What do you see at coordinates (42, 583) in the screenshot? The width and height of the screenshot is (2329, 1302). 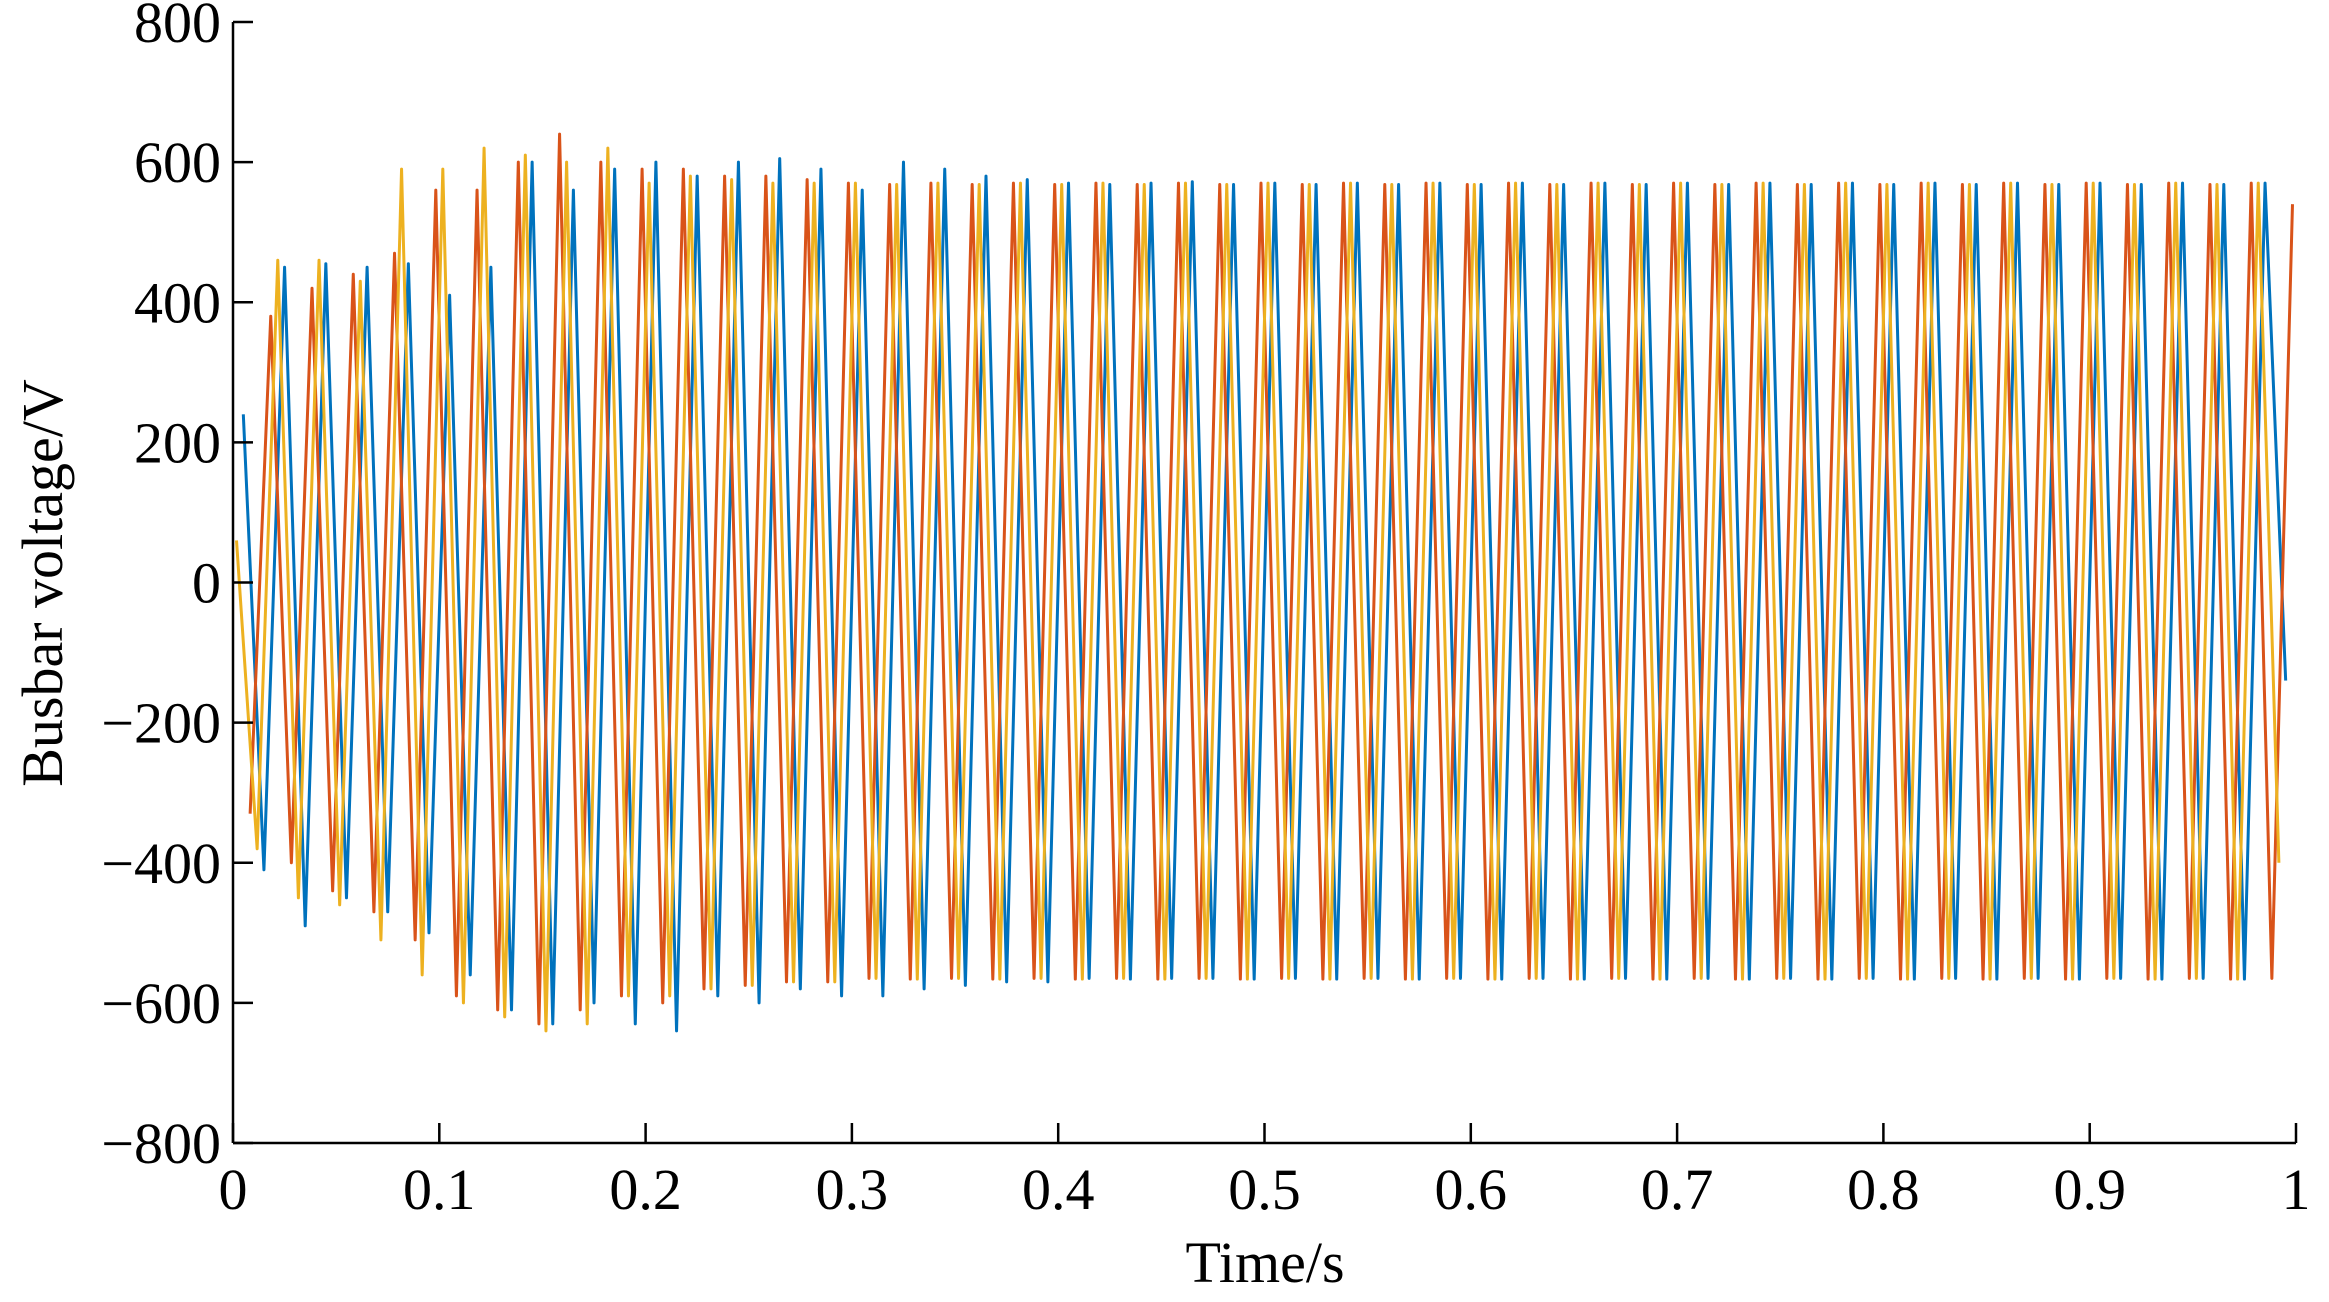 I see `y-axis-label: Busbar voltage/V` at bounding box center [42, 583].